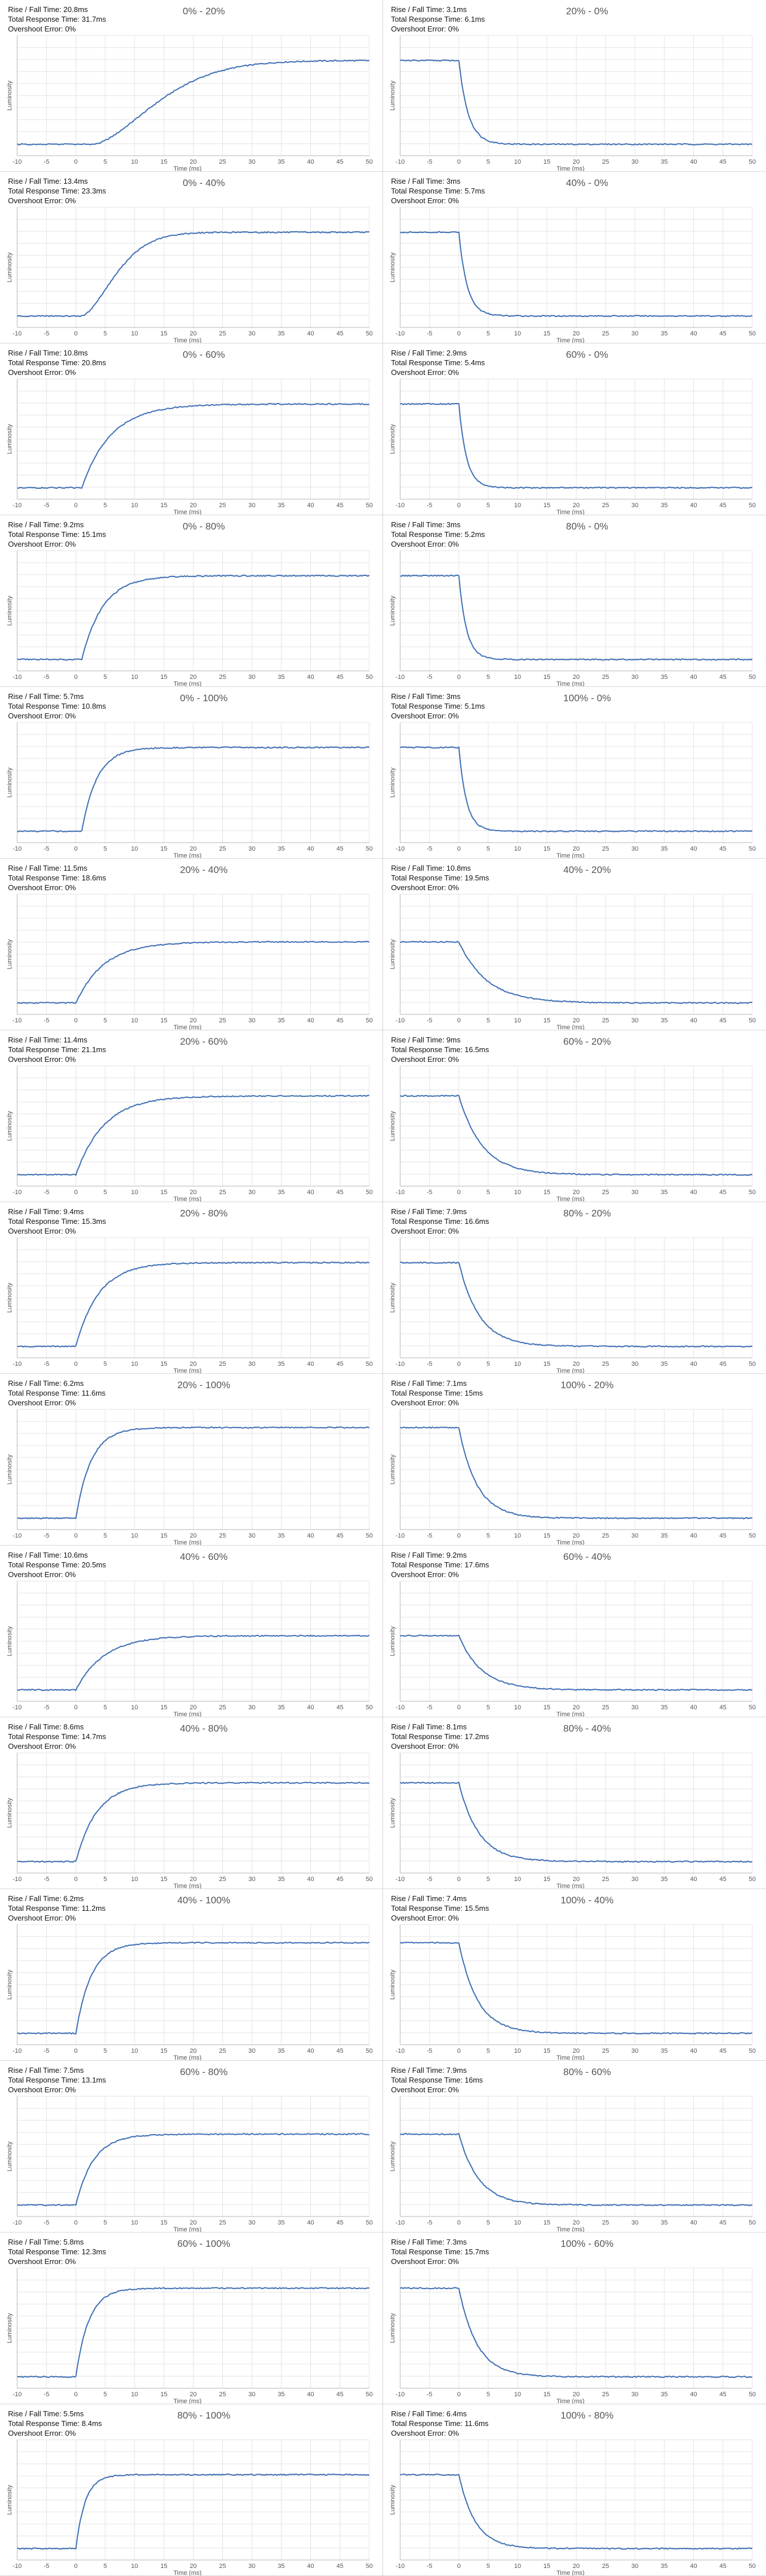 The width and height of the screenshot is (766, 2576). I want to click on x-tick-label: 10, so click(134, 1364).